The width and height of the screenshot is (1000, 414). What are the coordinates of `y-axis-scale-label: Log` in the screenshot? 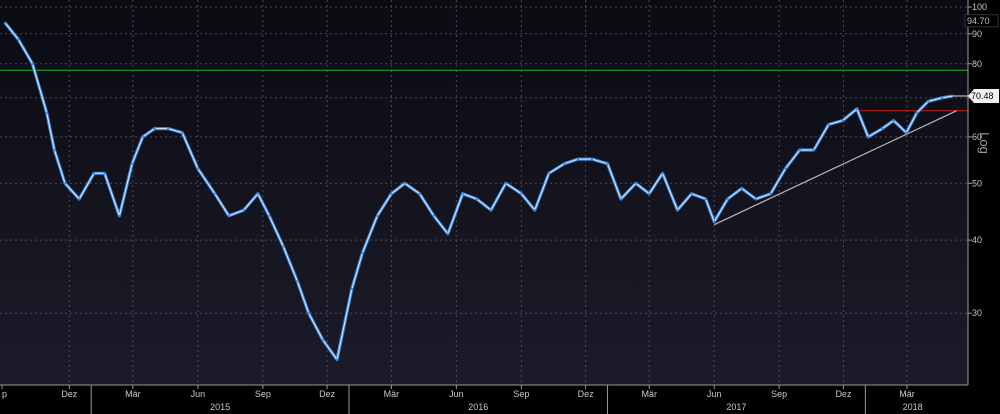 It's located at (984, 143).